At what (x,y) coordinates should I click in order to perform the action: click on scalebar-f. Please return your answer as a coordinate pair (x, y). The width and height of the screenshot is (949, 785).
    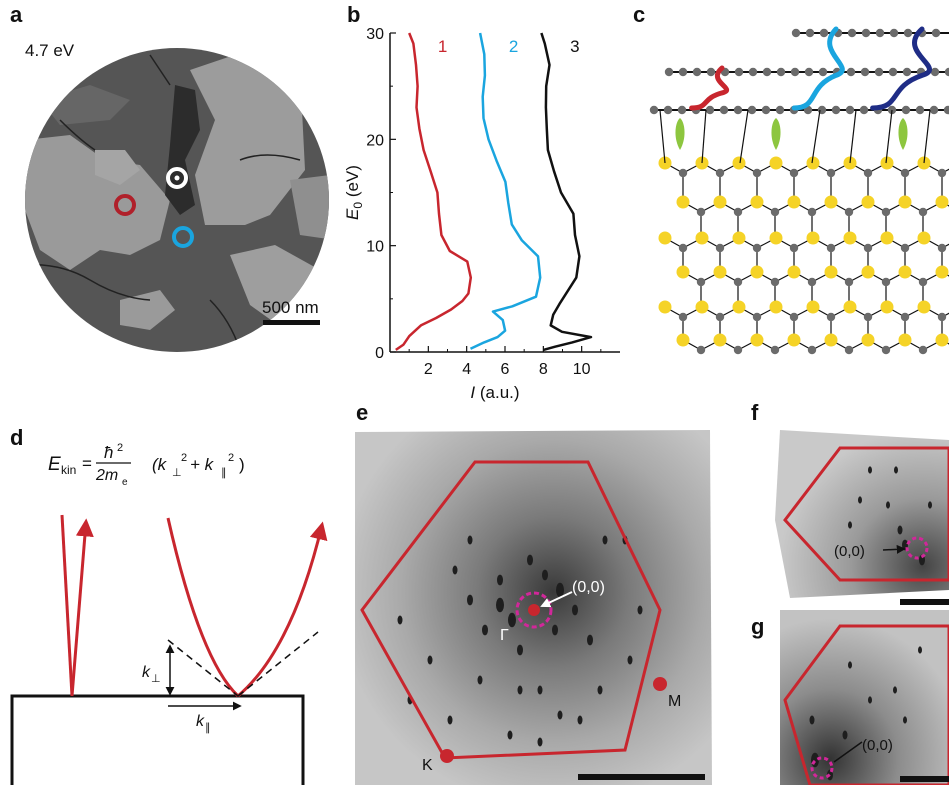
    Looking at the image, I should click on (924, 602).